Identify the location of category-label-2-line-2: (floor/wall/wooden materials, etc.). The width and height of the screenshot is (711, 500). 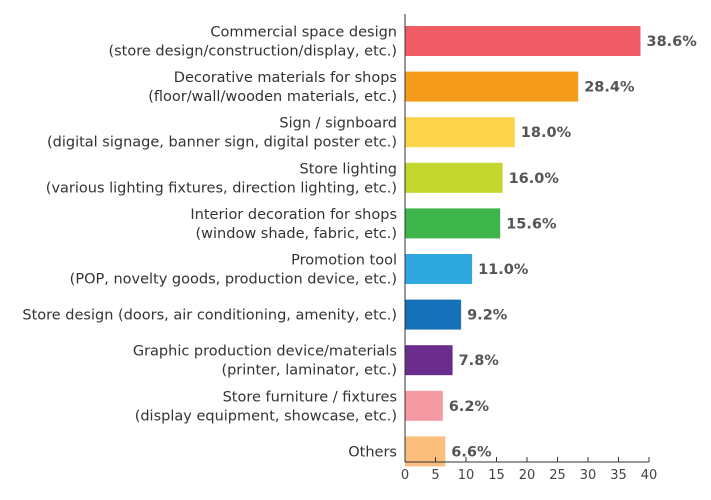
(272, 97).